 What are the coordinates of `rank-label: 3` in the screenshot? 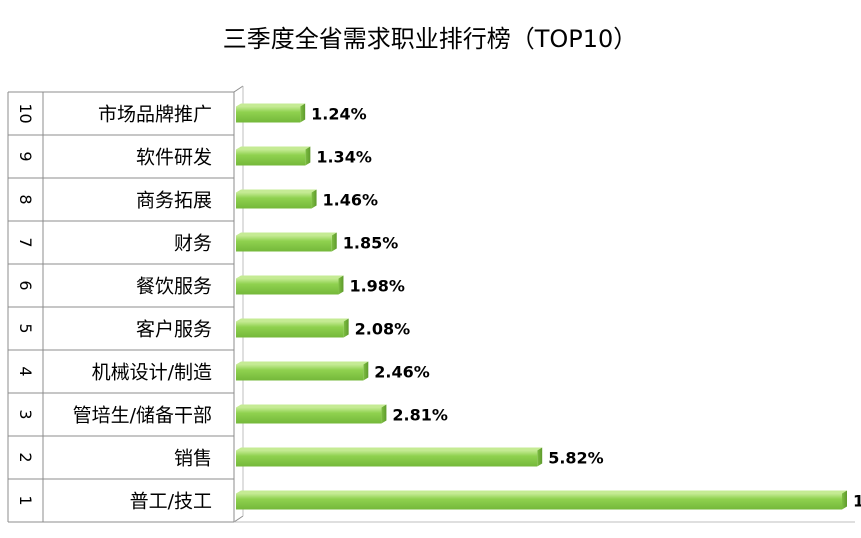 It's located at (25, 414).